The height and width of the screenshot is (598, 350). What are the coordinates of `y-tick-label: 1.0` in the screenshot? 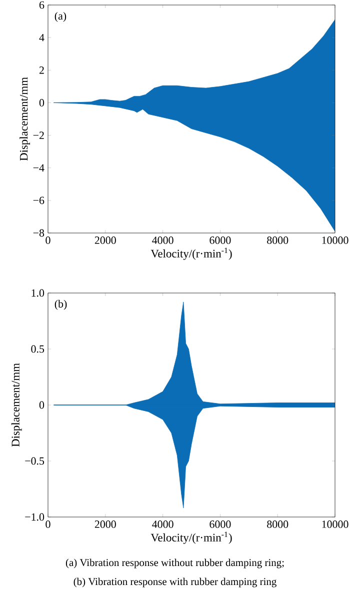 It's located at (38, 293).